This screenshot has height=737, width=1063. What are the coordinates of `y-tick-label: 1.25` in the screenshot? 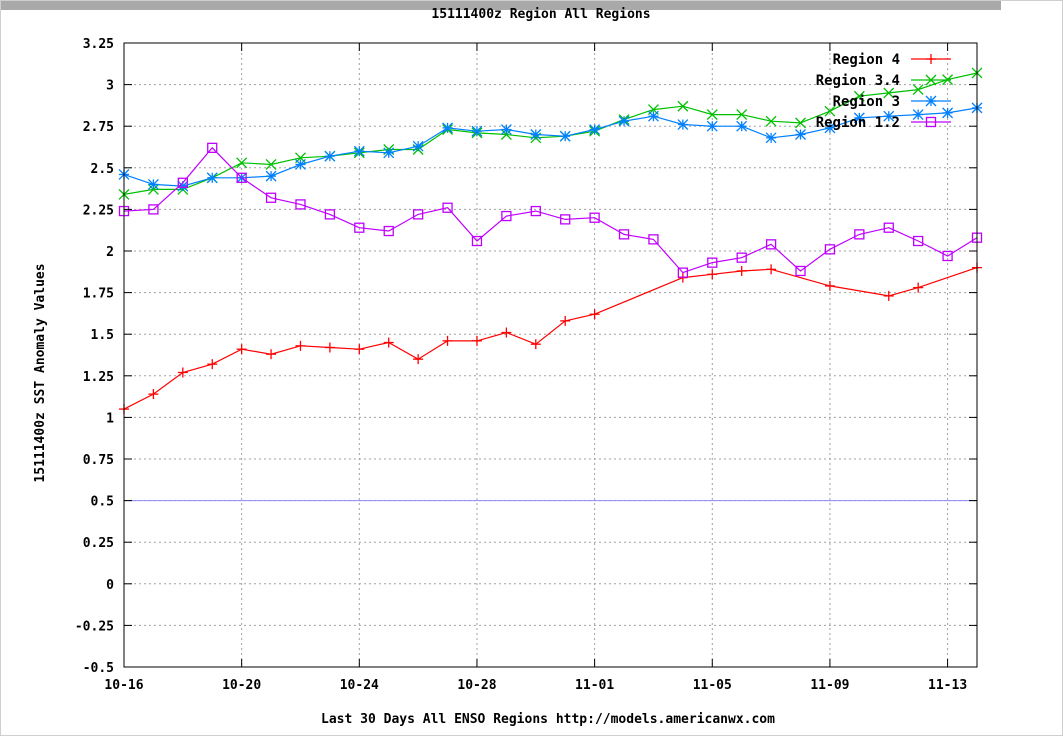 It's located at (98, 377).